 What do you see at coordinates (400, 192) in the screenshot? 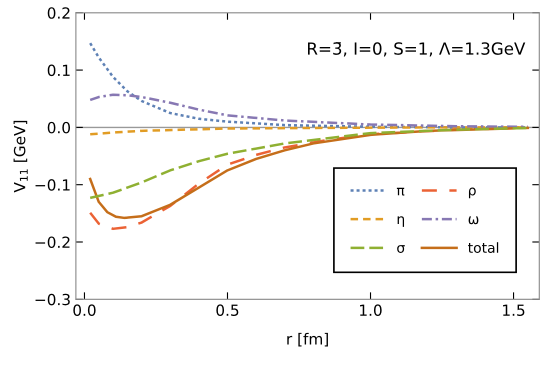
I see `legend-label: π` at bounding box center [400, 192].